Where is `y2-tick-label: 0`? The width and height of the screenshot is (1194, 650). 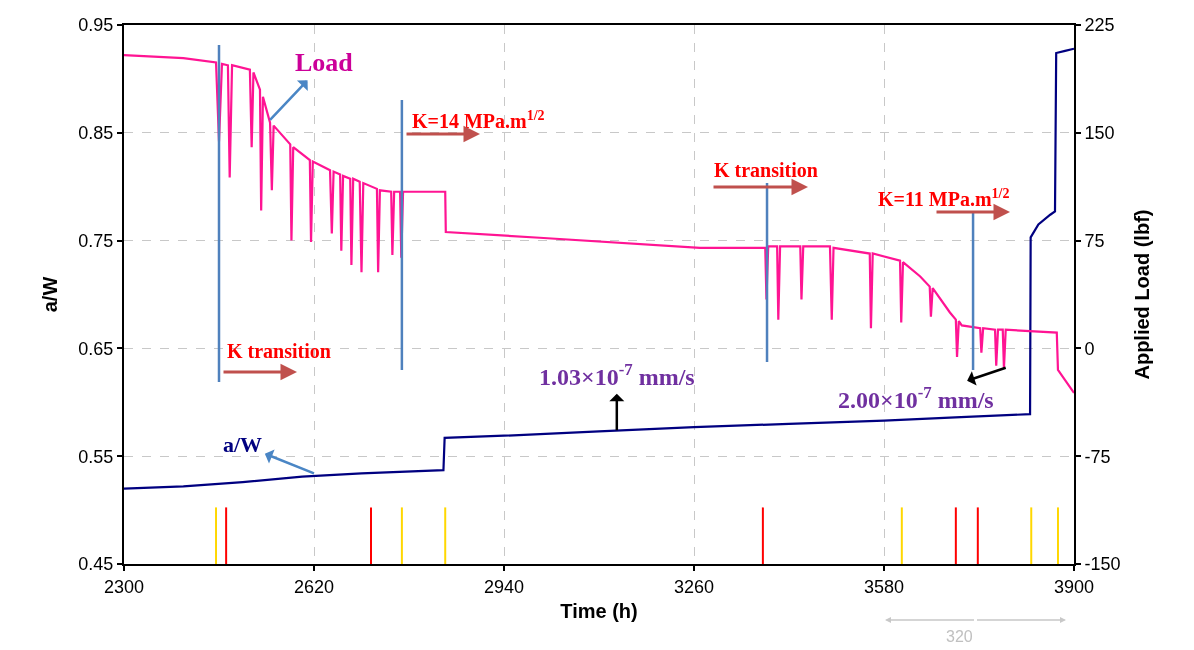 y2-tick-label: 0 is located at coordinates (1089, 348).